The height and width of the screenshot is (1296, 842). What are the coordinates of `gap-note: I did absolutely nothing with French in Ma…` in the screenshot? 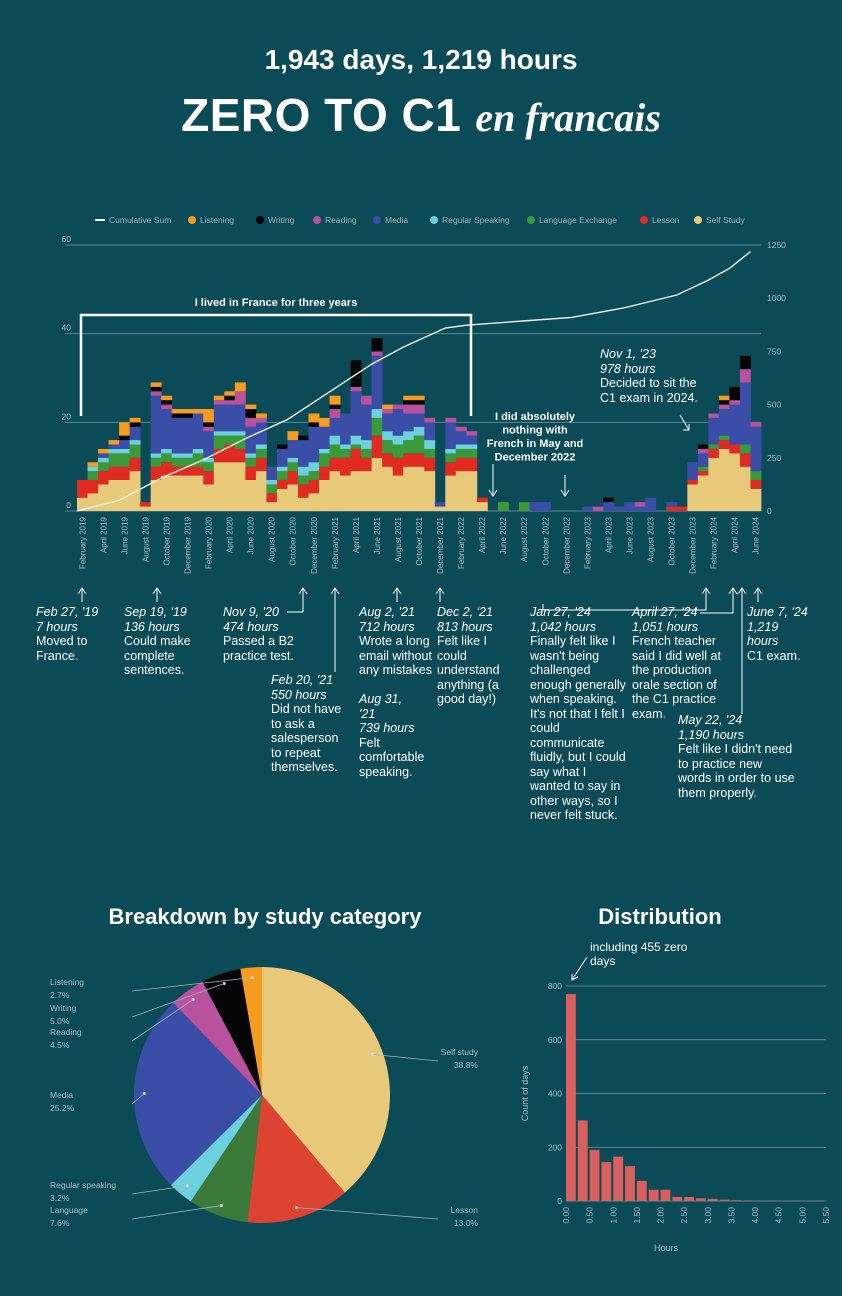 It's located at (535, 437).